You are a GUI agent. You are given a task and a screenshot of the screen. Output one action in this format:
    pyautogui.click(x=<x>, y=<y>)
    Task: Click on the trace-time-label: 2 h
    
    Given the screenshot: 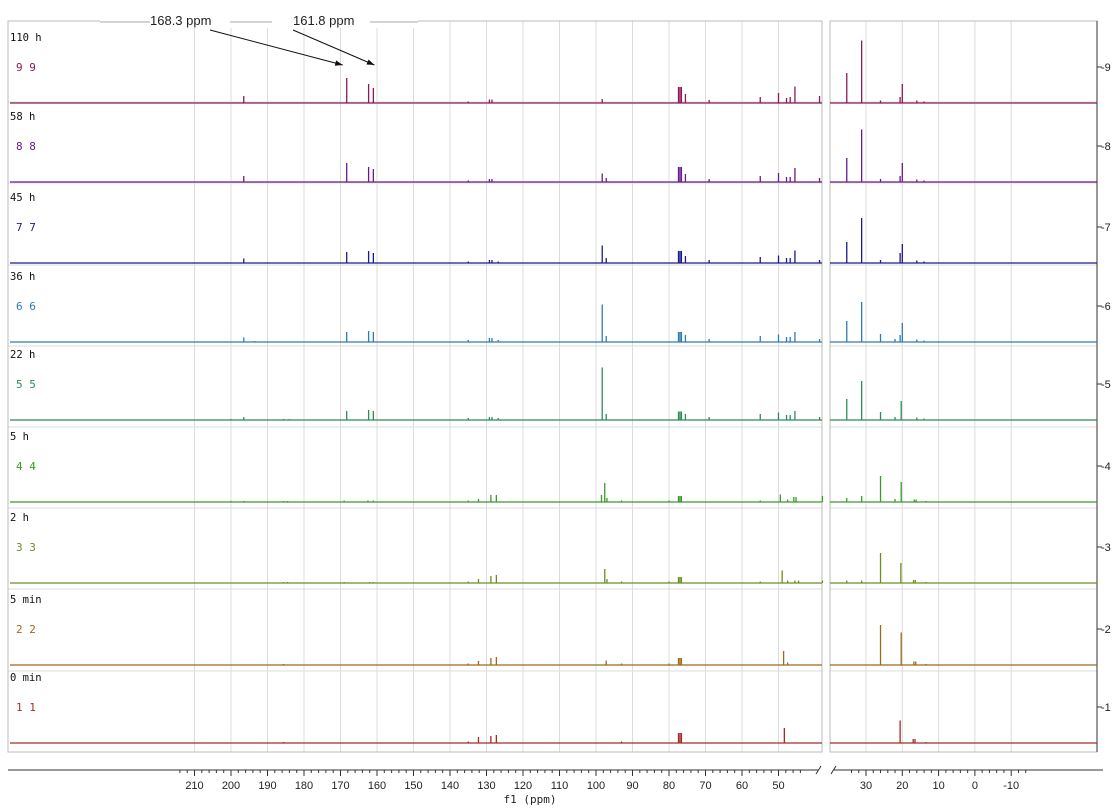 What is the action you would take?
    pyautogui.click(x=19, y=518)
    